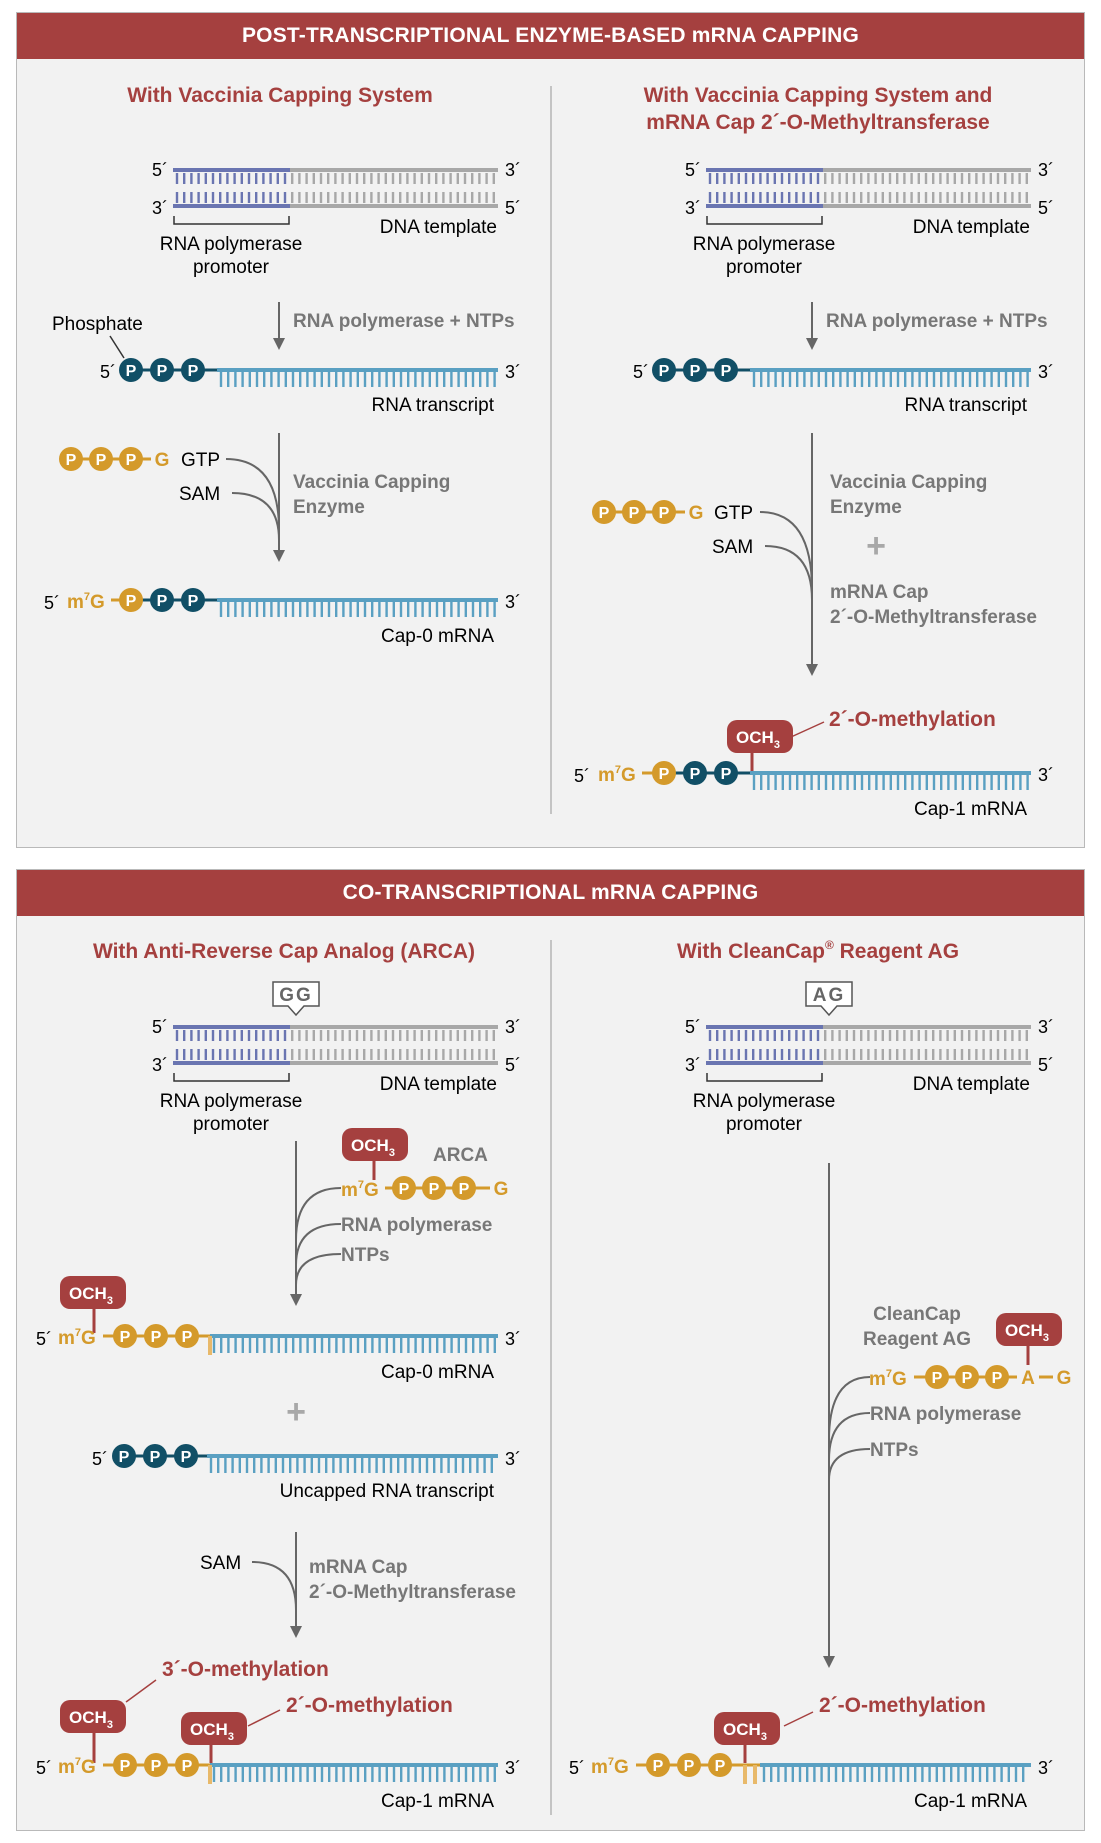  What do you see at coordinates (296, 999) in the screenshot?
I see `gg-box` at bounding box center [296, 999].